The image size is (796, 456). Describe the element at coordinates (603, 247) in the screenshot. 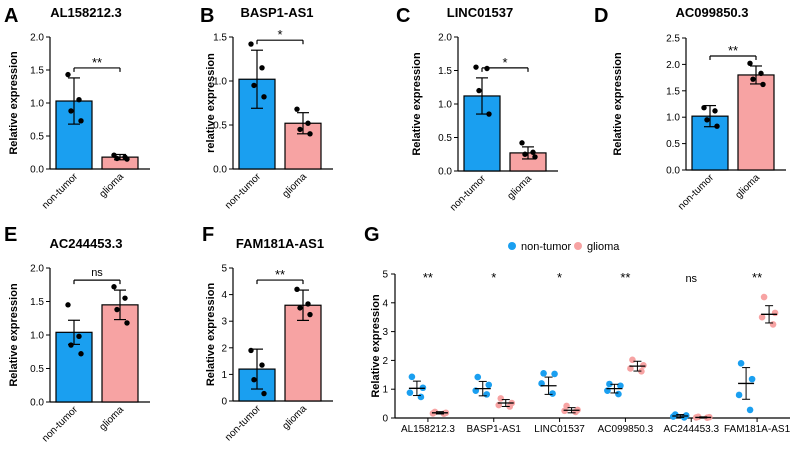

I see `legend-label: glioma` at that location.